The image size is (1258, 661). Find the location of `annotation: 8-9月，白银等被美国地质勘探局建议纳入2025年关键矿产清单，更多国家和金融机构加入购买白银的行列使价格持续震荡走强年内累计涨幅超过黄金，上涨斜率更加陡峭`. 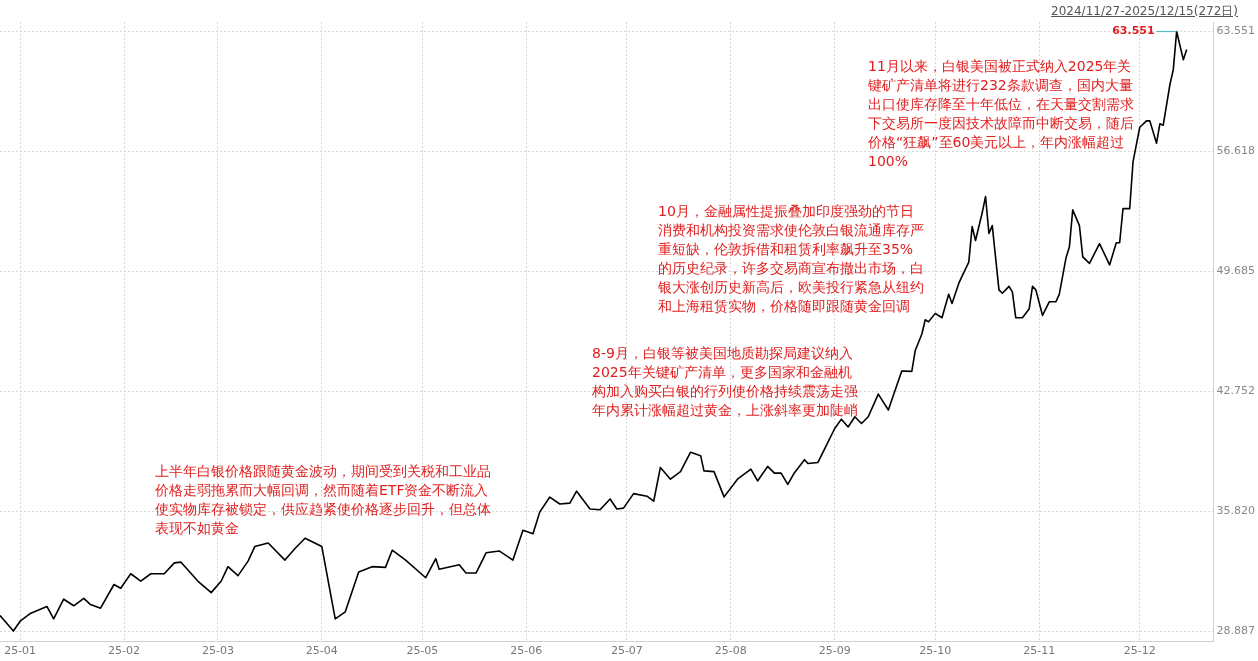

annotation: 8-9月，白银等被美国地质勘探局建议纳入2025年关键矿产清单，更多国家和金融机构加入购买白银的行列使价格持续震荡走强年内累计涨幅超过黄金，上涨斜率更加陡峭 is located at coordinates (725, 382).